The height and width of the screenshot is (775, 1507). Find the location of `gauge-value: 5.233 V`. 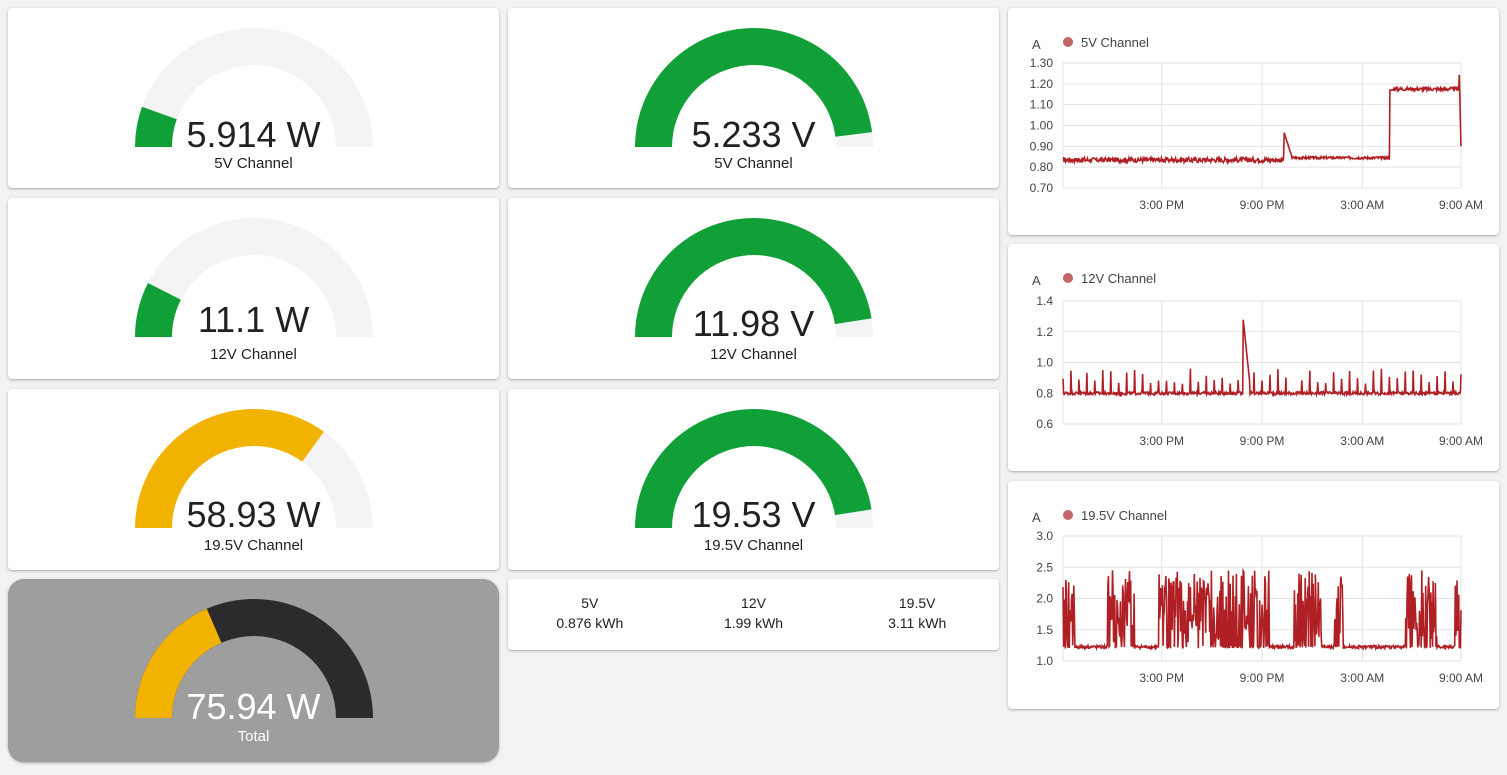

gauge-value: 5.233 V is located at coordinates (753, 134).